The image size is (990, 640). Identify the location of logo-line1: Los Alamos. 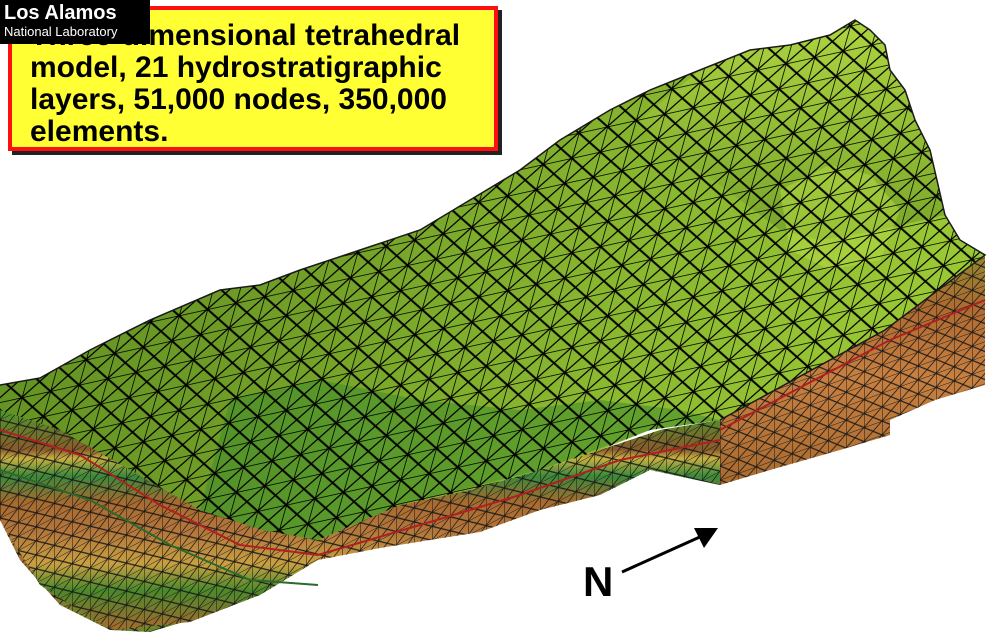
(60, 13).